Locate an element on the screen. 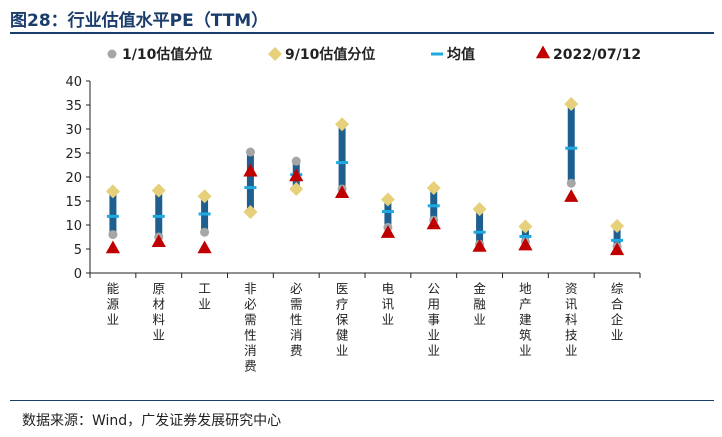 This screenshot has height=437, width=722. y-tick-label: 35 is located at coordinates (73, 106).